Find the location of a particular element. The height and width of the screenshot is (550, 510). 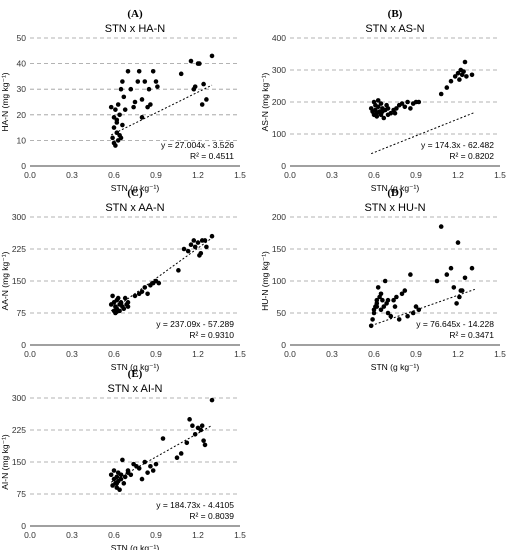

regression-equation: y = 184.73x - 4.4105 is located at coordinates (195, 505).